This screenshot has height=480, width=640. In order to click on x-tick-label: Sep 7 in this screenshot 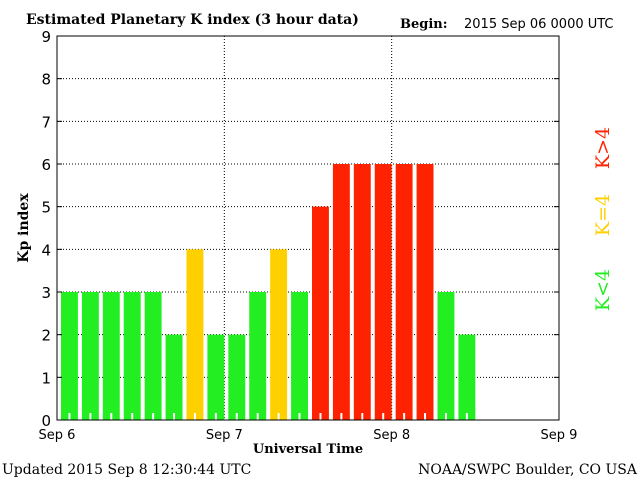, I will do `click(224, 435)`.